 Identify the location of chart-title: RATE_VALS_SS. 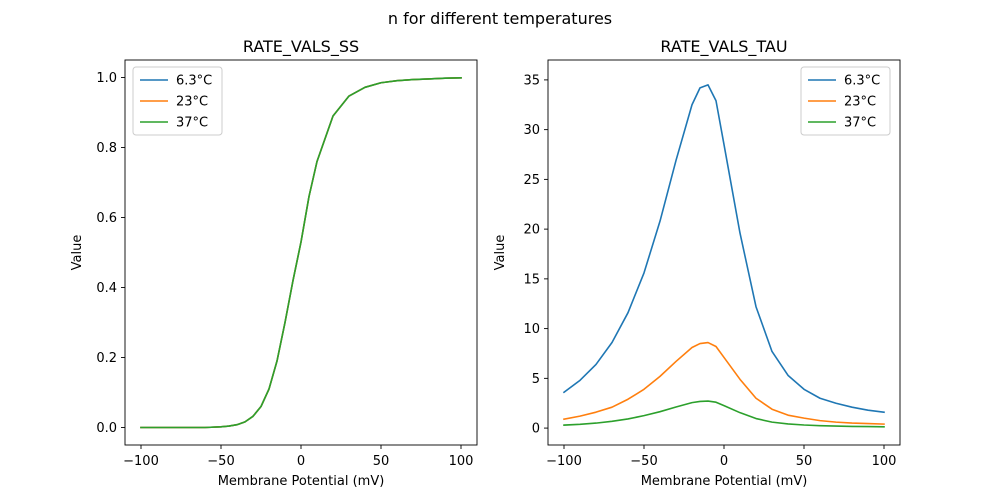
(301, 47).